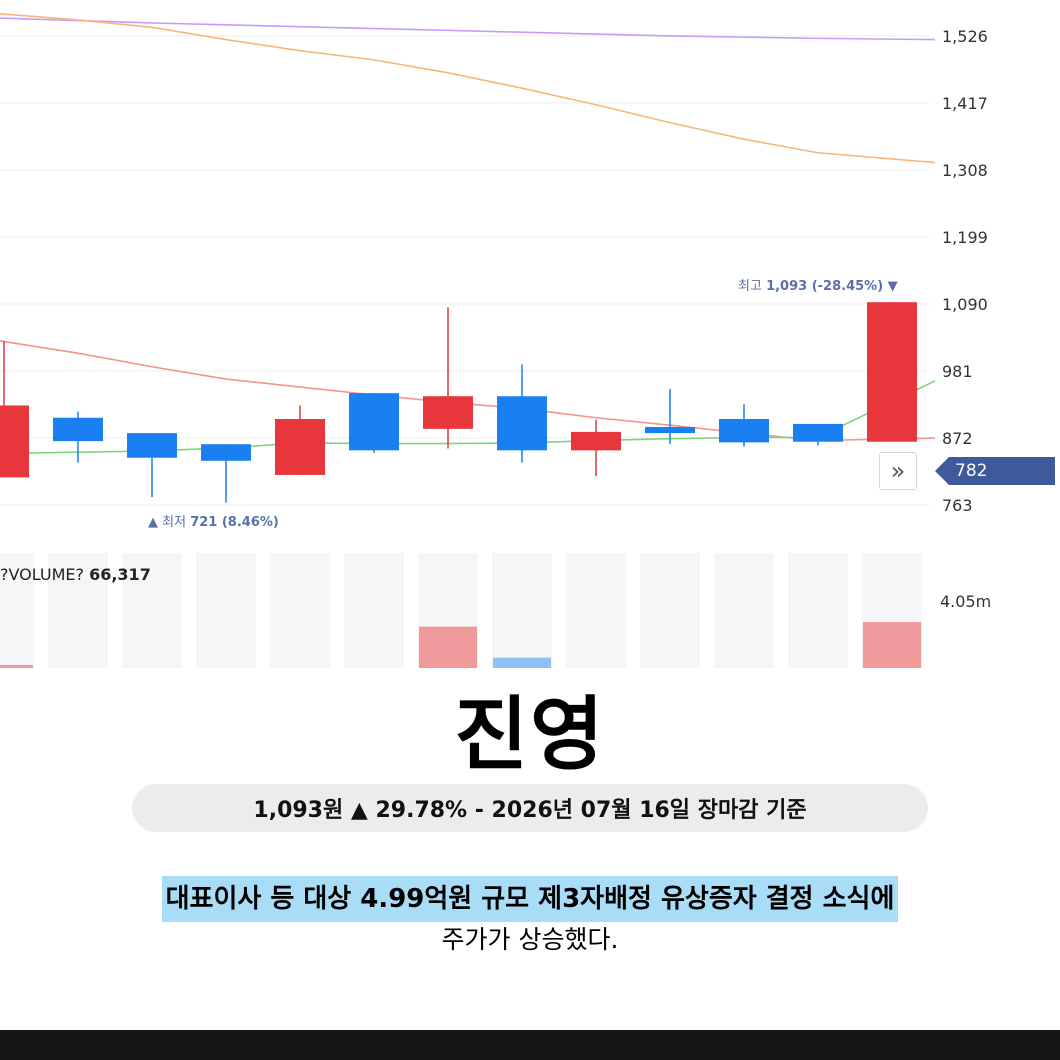  Describe the element at coordinates (965, 36) in the screenshot. I see `y-tick-label: 1,526` at that location.